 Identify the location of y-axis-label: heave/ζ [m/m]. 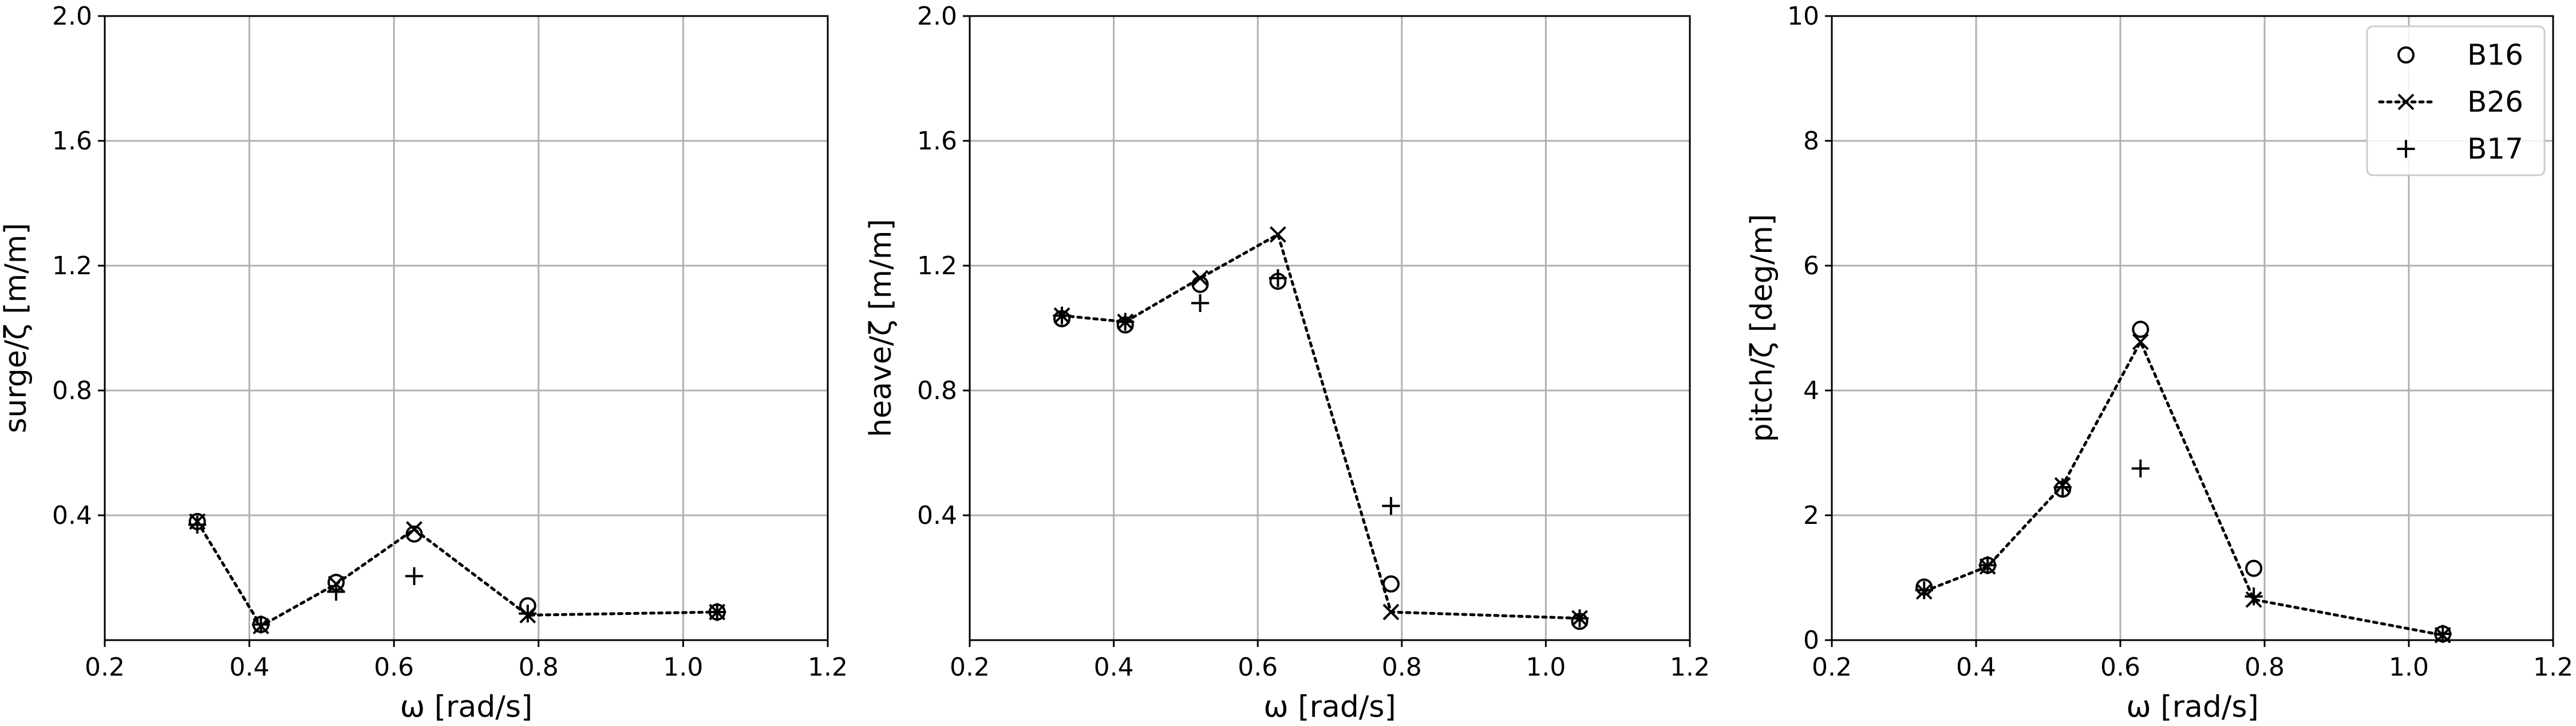
(881, 328).